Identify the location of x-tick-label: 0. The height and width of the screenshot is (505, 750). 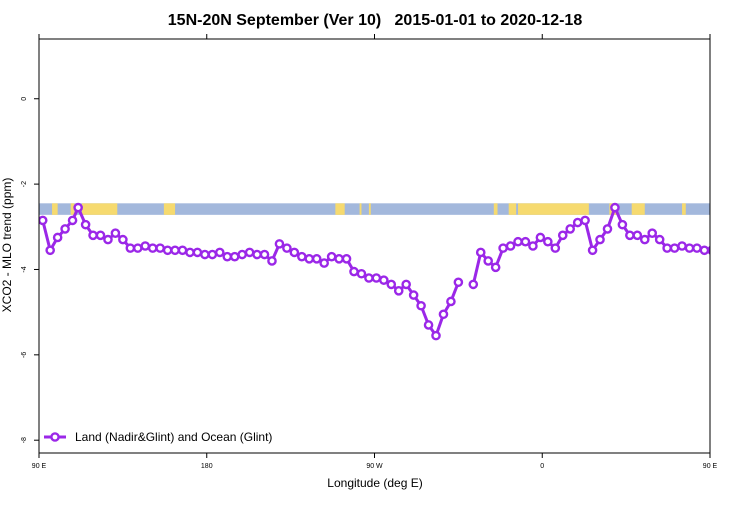
(542, 466).